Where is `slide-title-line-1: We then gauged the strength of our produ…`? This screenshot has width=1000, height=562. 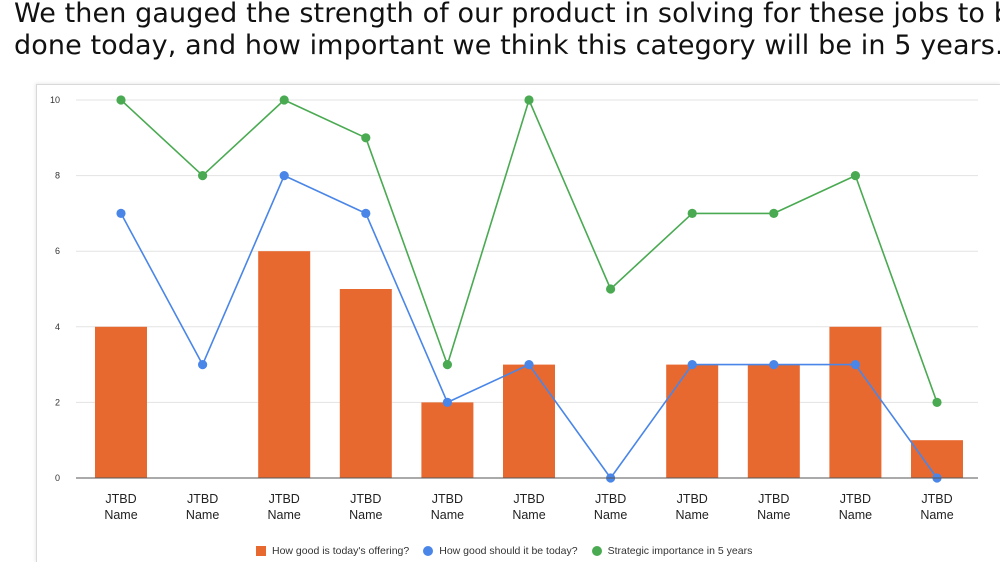 slide-title-line-1: We then gauged the strength of our produ… is located at coordinates (507, 14).